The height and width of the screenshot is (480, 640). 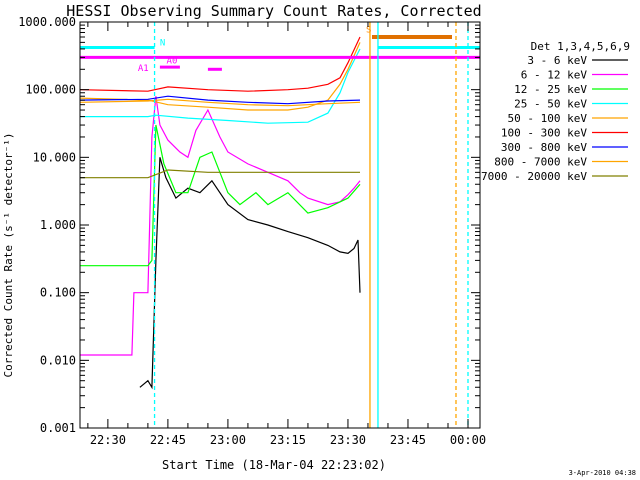 I want to click on y-tick-label: 1.000, so click(x=58, y=225).